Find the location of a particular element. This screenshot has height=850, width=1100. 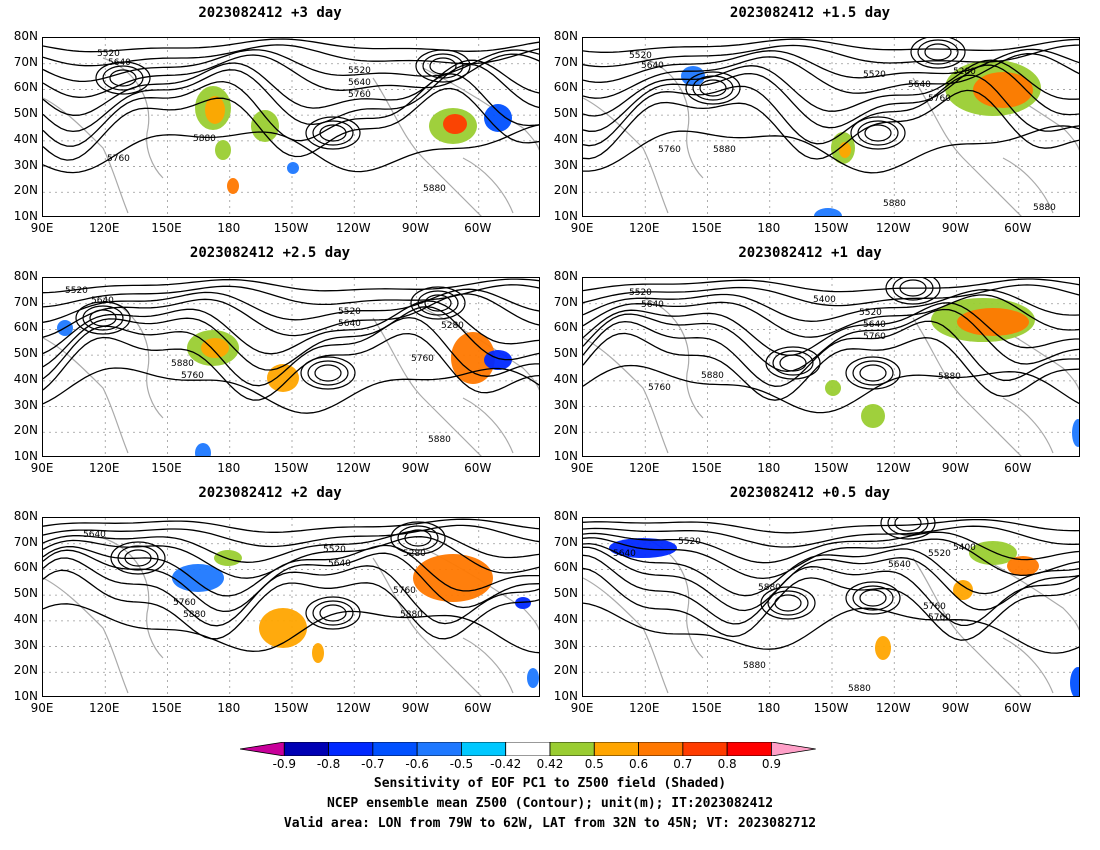

latitude-label: 50N is located at coordinates (25, 593).